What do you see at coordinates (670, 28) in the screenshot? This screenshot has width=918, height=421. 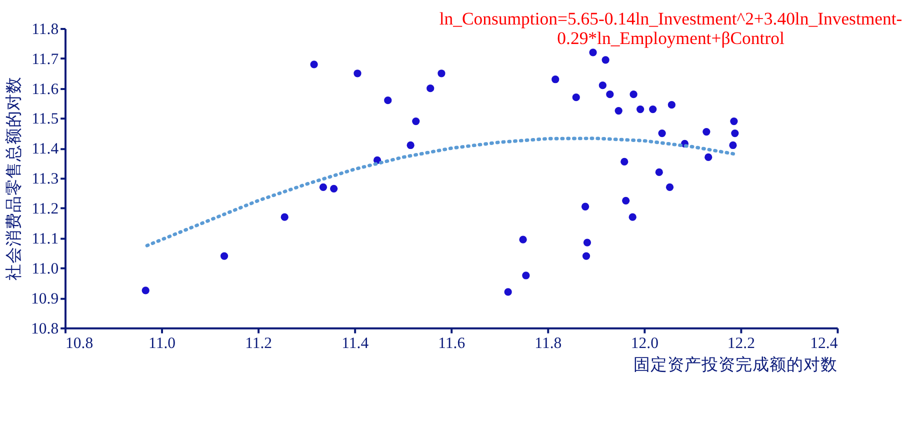 I see `chart-title: ln_Consumption=5.65-0.14ln_Investment^2+3.40ln_Investment-0.29*ln_Employment+βControl` at bounding box center [670, 28].